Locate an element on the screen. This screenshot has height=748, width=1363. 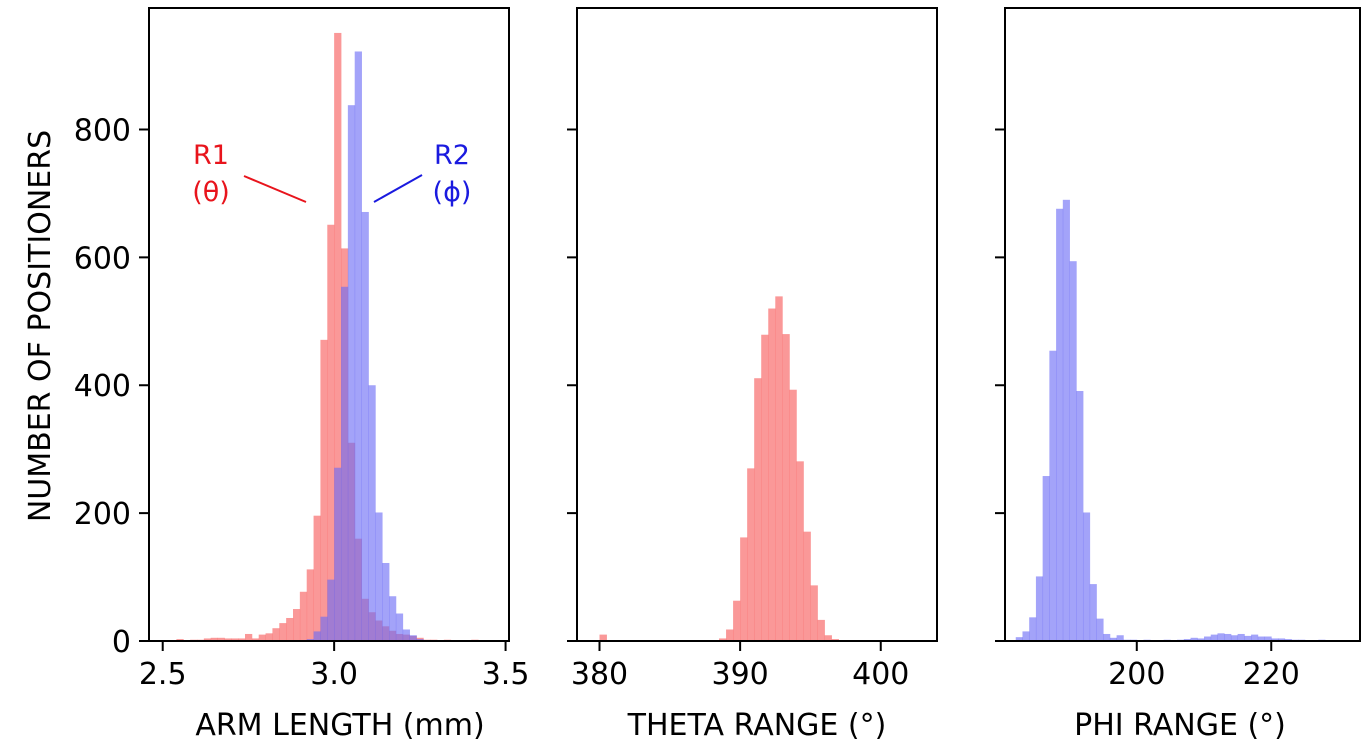
x-tick-label: 3.5 is located at coordinates (506, 674).